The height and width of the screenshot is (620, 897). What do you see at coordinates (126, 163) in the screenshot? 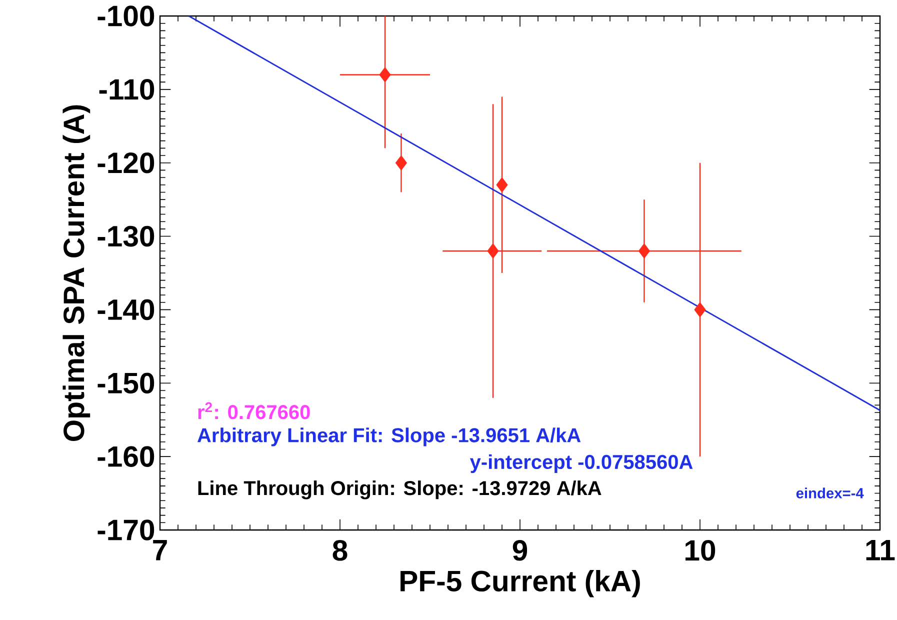
I see `y-tick-label: -120` at bounding box center [126, 163].